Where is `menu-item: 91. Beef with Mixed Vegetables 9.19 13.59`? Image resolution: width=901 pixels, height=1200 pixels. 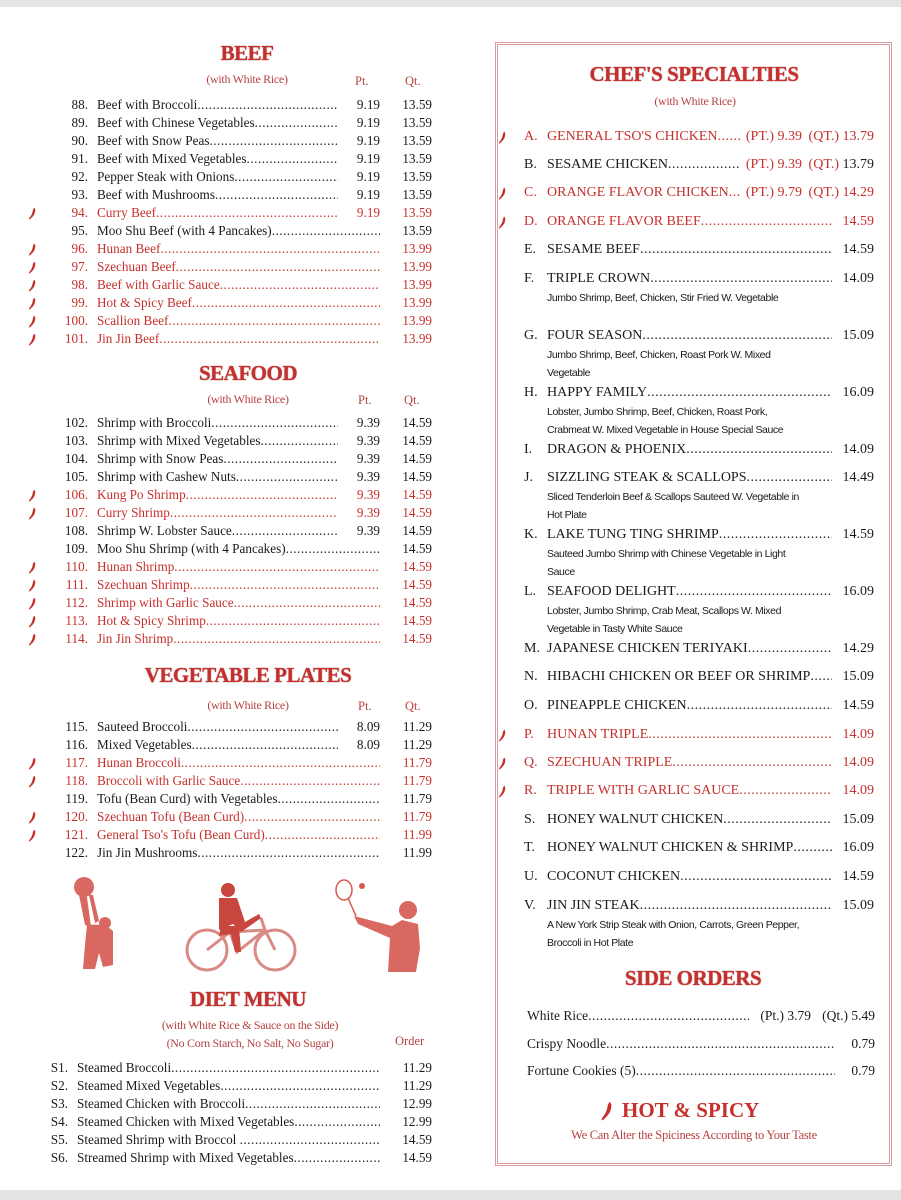
menu-item: 91. Beef with Mixed Vegetables 9.19 13.59 is located at coordinates (230, 159).